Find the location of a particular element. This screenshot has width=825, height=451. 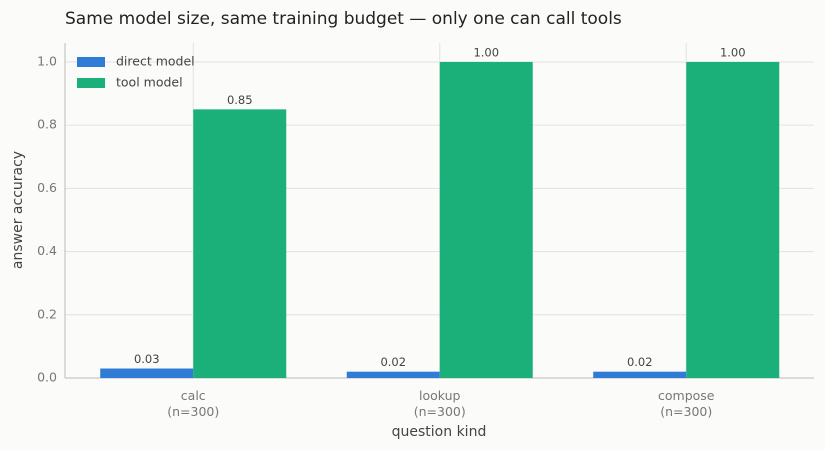

y-tick-label: 0.0 is located at coordinates (47, 377).